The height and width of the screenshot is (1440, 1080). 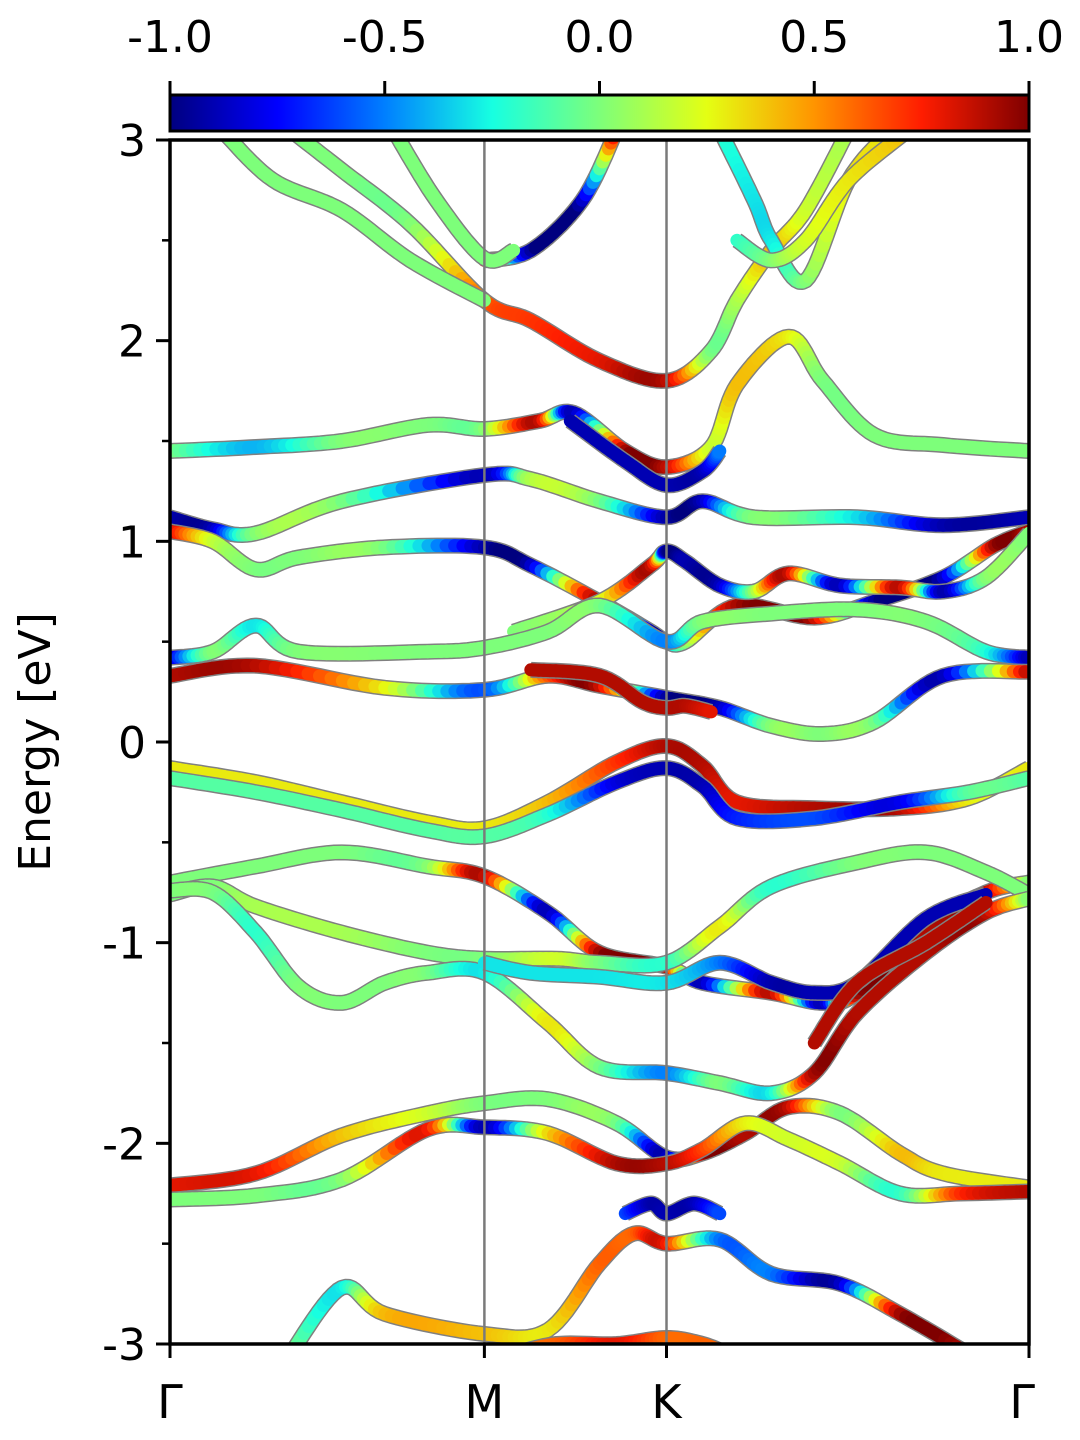 I want to click on colorbar-tick-label: 0.0, so click(x=600, y=37).